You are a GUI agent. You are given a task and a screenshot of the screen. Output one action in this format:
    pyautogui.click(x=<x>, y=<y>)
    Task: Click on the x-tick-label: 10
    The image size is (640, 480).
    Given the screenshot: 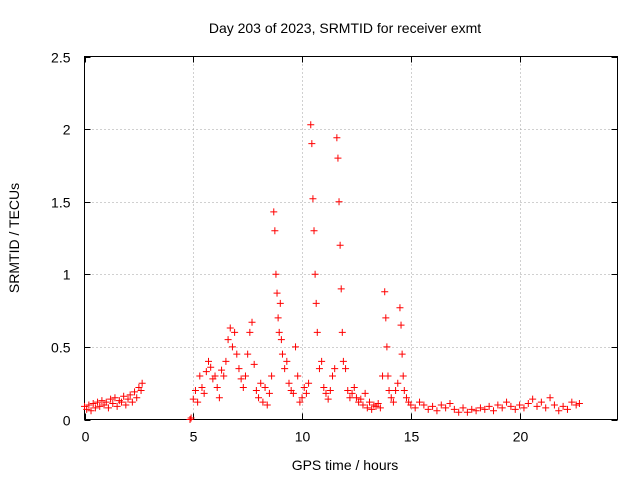 What is the action you would take?
    pyautogui.click(x=303, y=437)
    